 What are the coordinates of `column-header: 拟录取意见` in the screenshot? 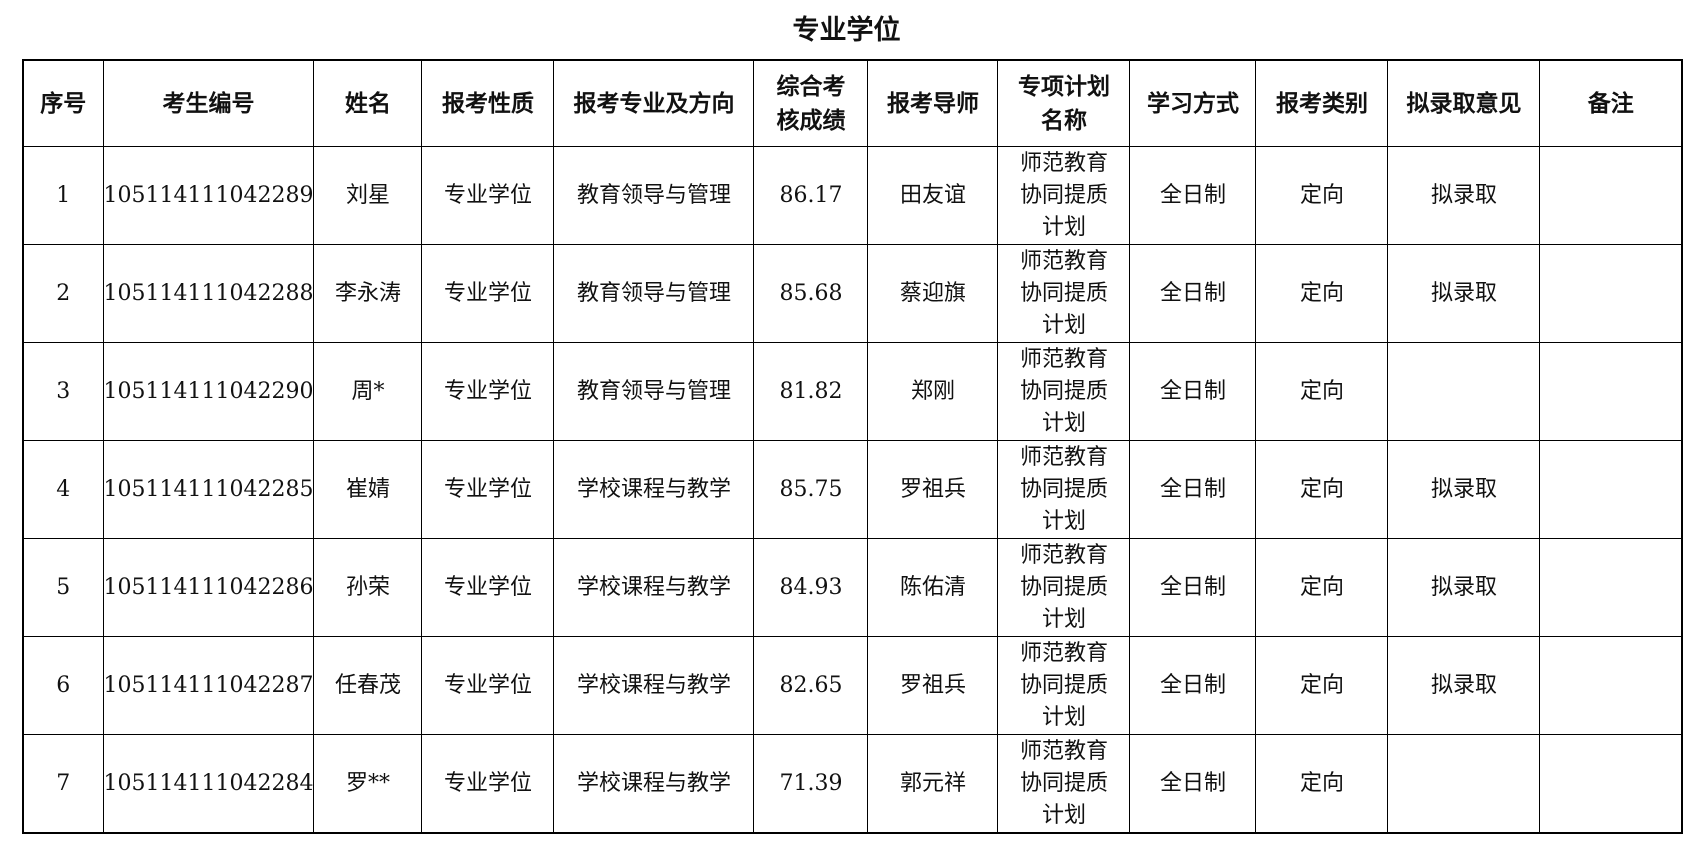 It's located at (1464, 103).